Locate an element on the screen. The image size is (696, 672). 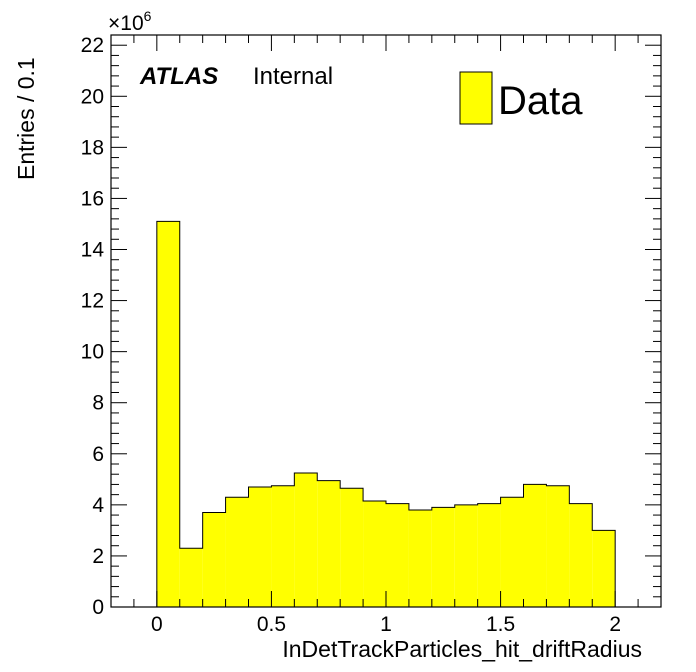
x-tick-label: 1.5 is located at coordinates (500, 624).